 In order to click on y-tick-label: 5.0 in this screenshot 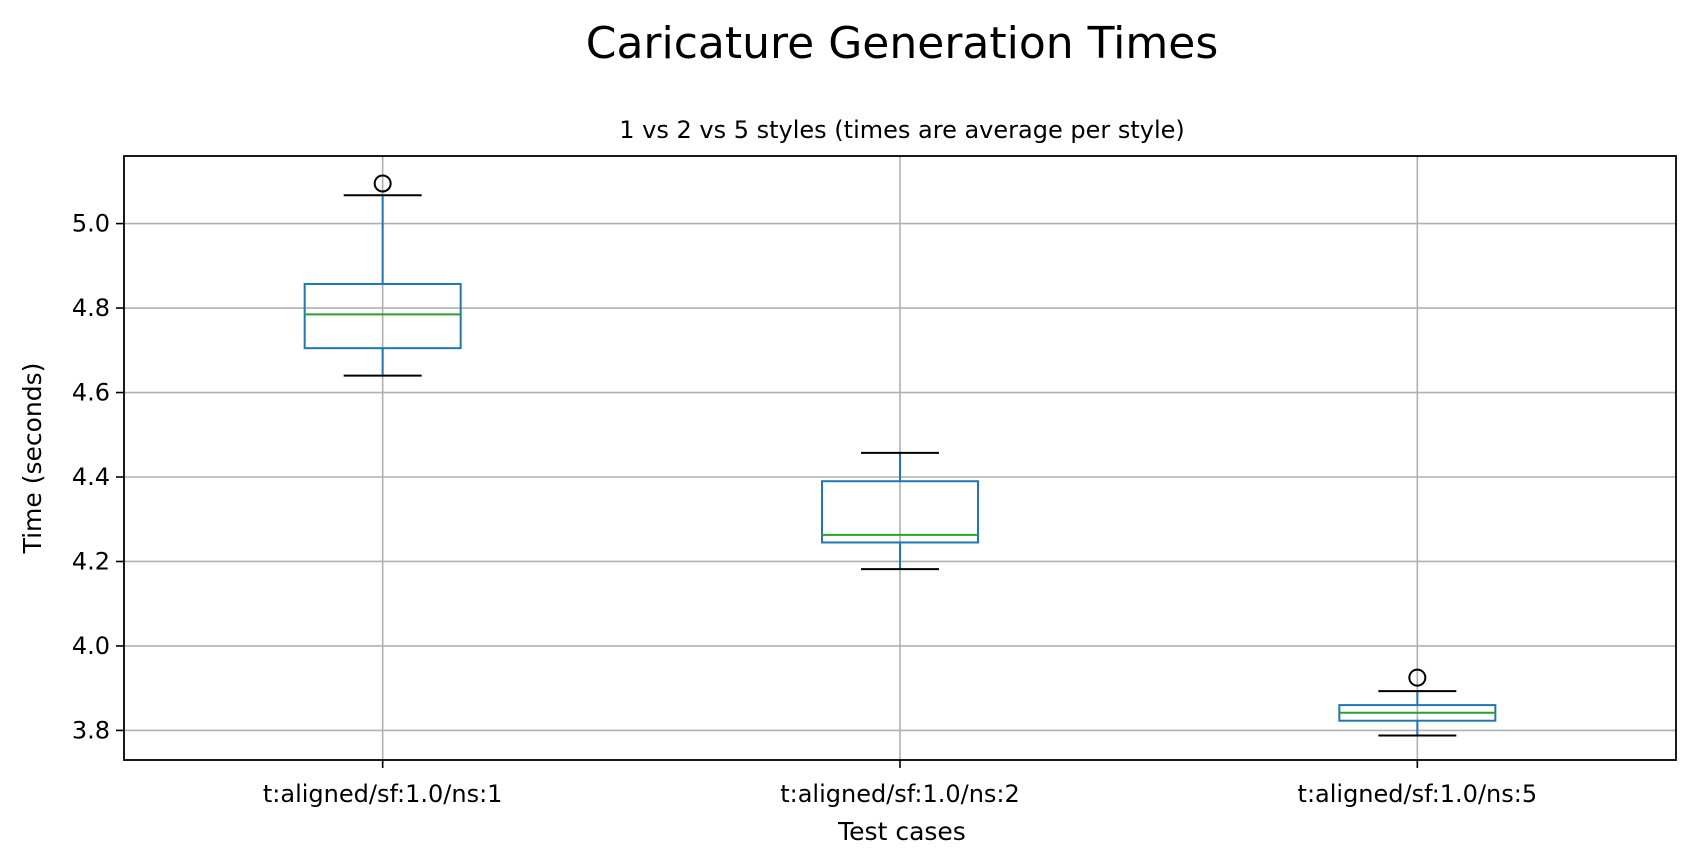, I will do `click(91, 224)`.